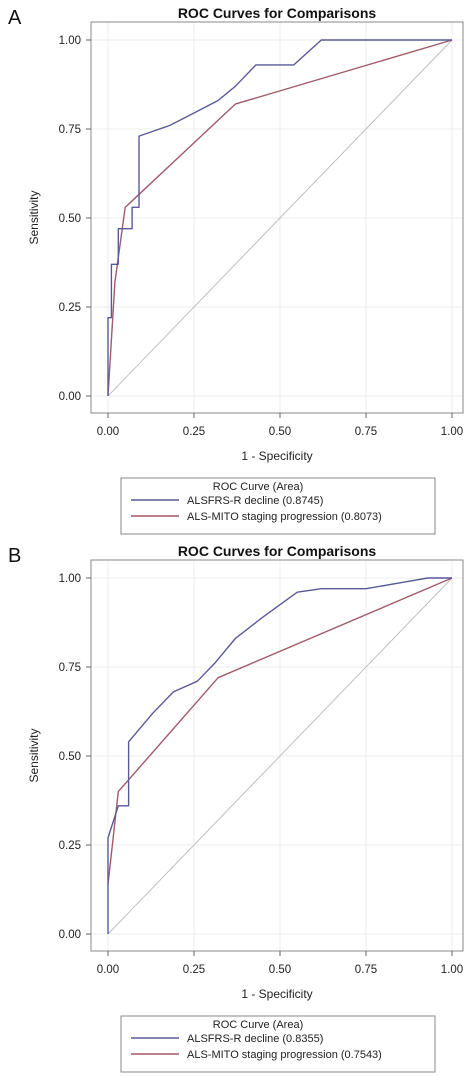  What do you see at coordinates (360, 1055) in the screenshot?
I see `legend-entry-area: (0.7543)` at bounding box center [360, 1055].